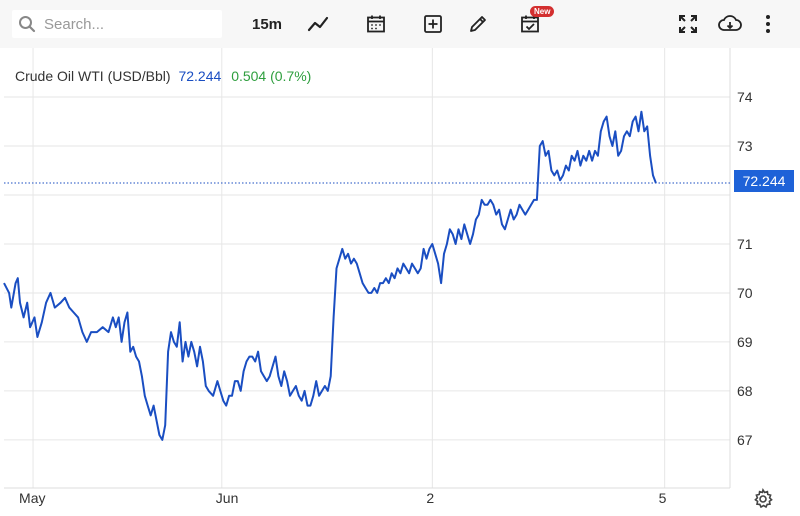  I want to click on x-tick-label: May, so click(32, 498).